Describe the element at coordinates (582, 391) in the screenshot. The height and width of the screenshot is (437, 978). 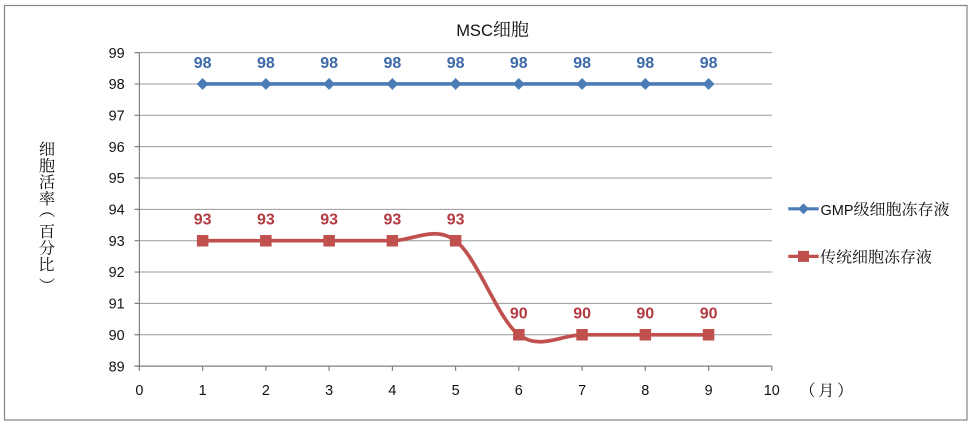
I see `svg-text: 7` at that location.